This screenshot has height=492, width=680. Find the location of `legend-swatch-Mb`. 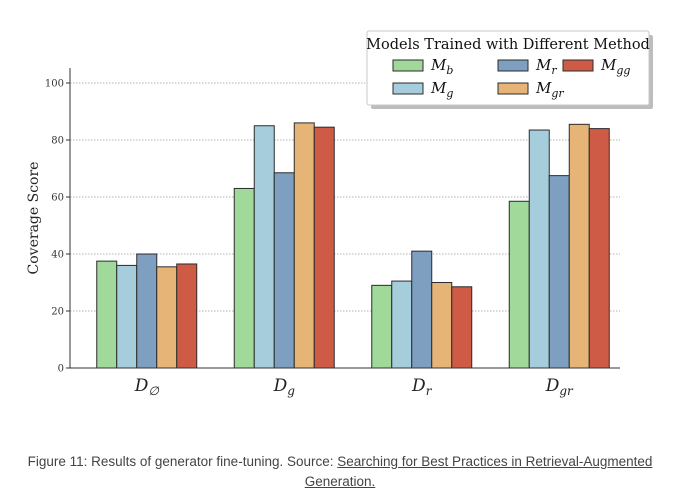

legend-swatch-Mb is located at coordinates (408, 65).